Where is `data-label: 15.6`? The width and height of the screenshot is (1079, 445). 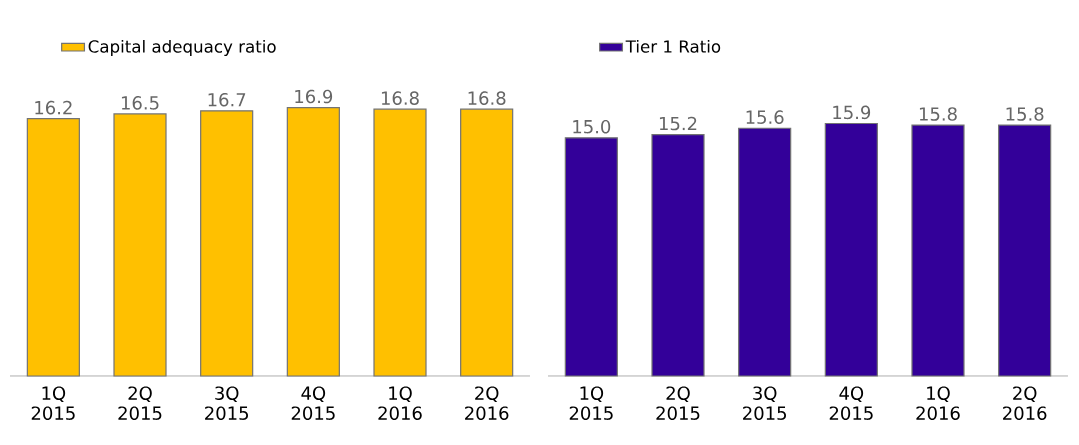 data-label: 15.6 is located at coordinates (765, 117).